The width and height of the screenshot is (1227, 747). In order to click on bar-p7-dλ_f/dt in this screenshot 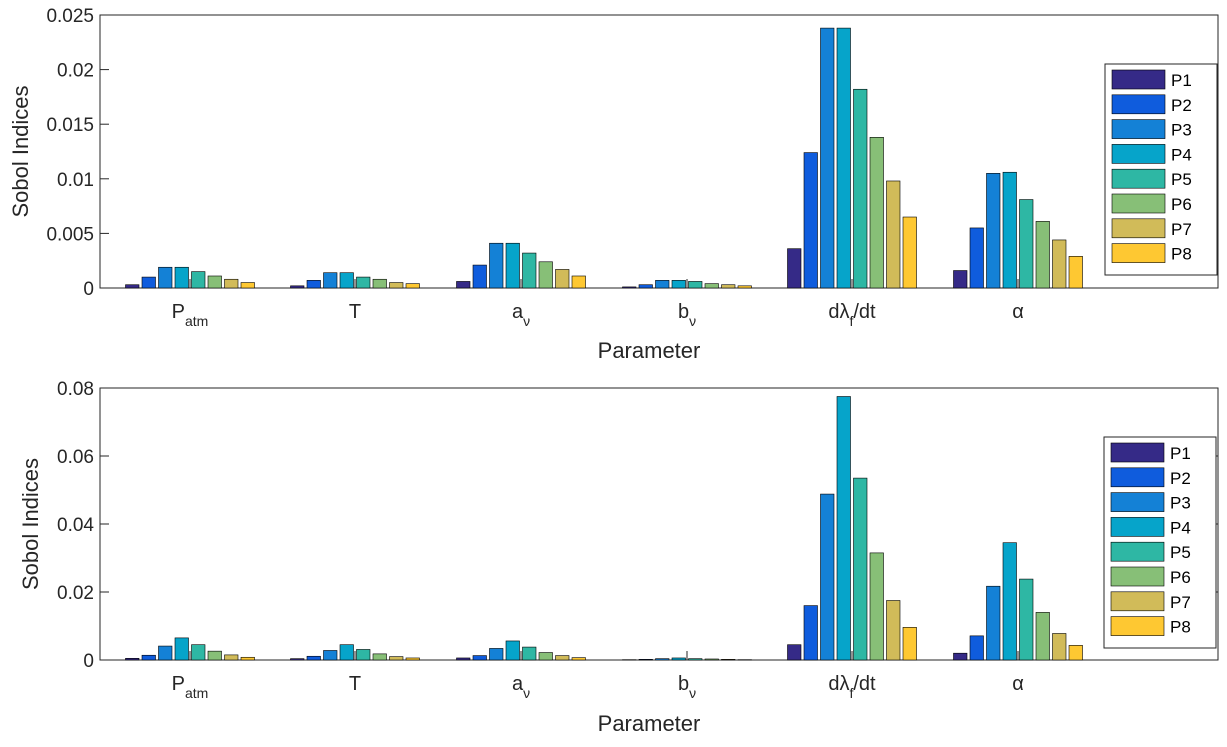, I will do `click(893, 234)`.